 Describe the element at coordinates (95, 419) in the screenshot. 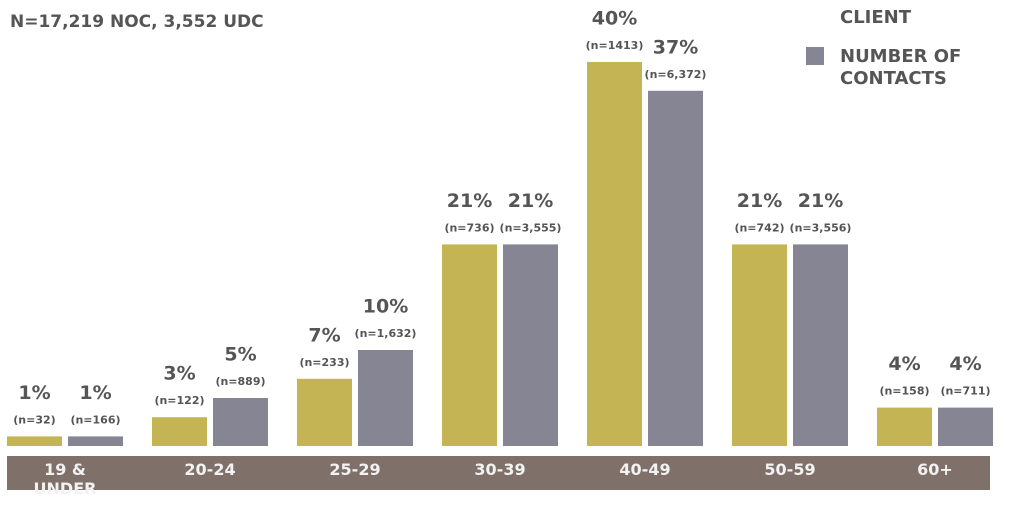

I see `count-label: (n=166)` at that location.